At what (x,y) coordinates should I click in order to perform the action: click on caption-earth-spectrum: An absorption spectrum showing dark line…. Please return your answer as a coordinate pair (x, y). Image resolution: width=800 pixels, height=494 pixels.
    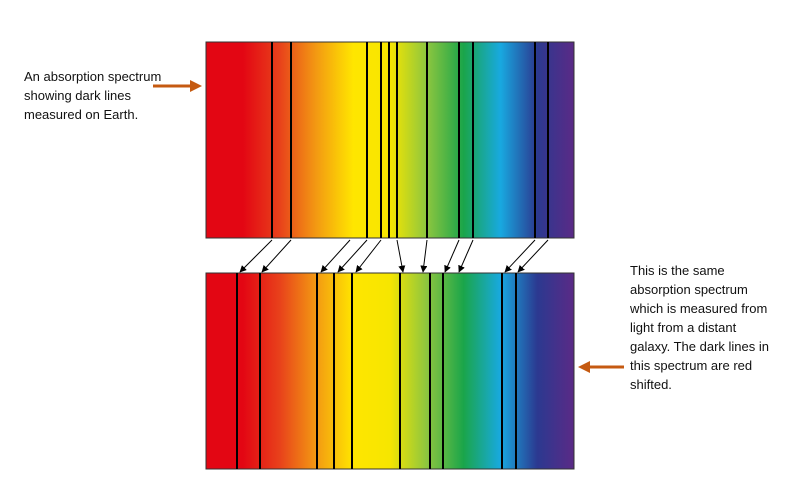
    Looking at the image, I should click on (93, 95).